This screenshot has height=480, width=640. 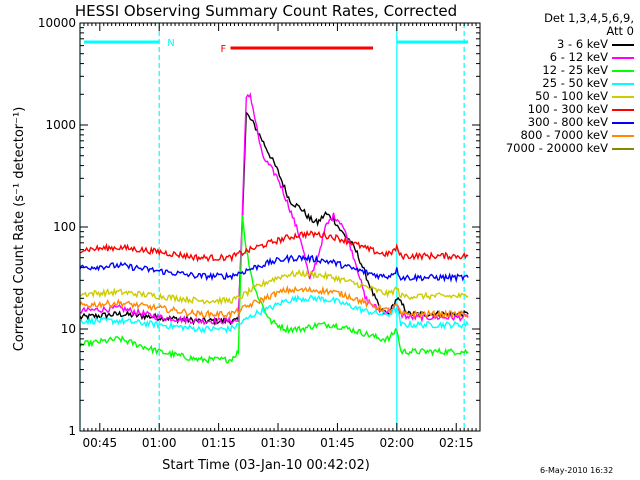 What do you see at coordinates (589, 18) in the screenshot?
I see `legend-detector-line: Det 1,3,4,5,6,9,` at bounding box center [589, 18].